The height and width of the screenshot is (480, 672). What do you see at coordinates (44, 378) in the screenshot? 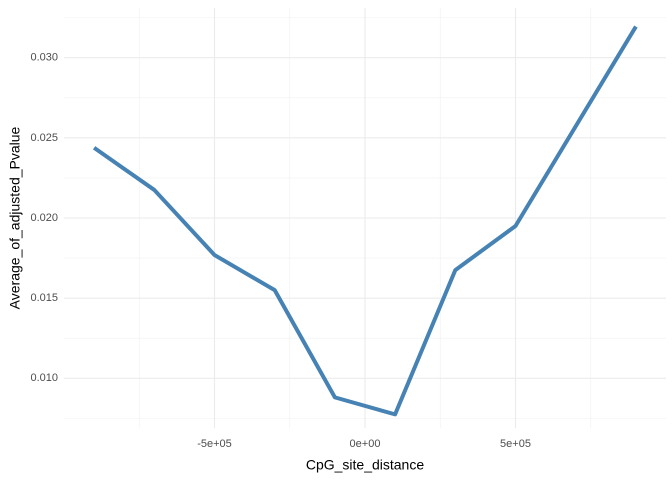
I see `y-tick-label: 0.010` at bounding box center [44, 378].